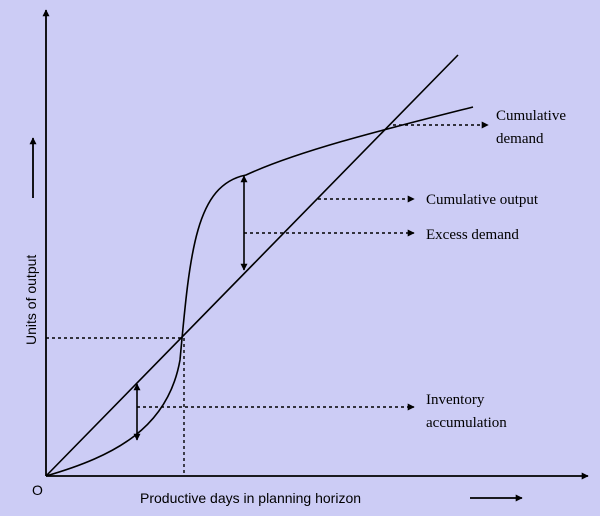  I want to click on cumulative-demand-label-line2: demand, so click(520, 139).